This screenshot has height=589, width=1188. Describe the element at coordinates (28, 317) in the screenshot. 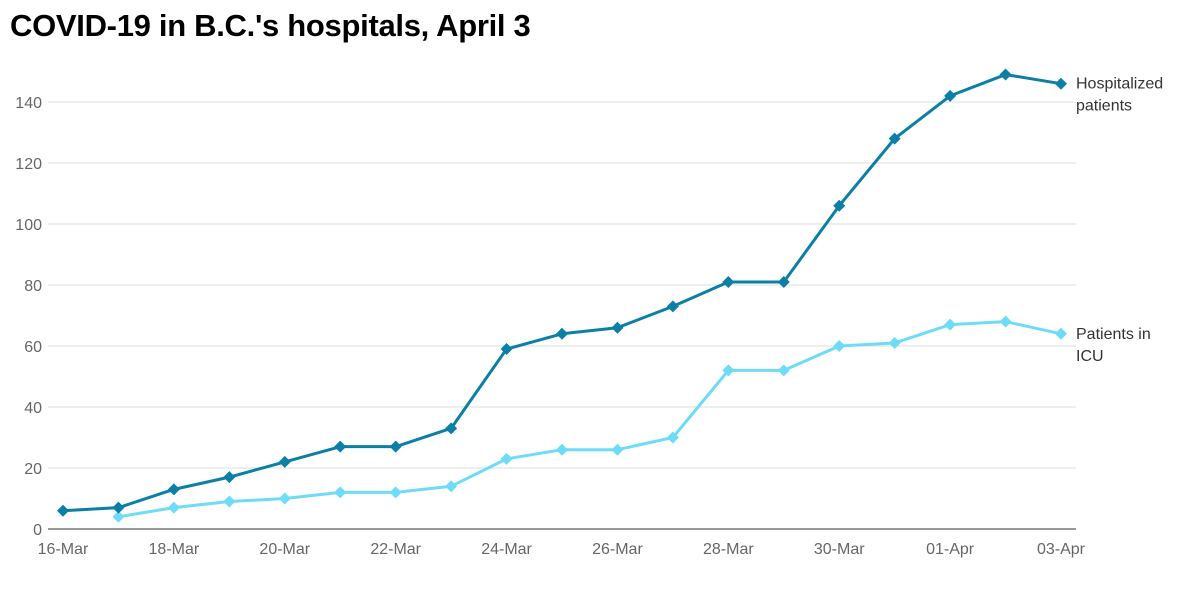

I see `y-axis-labels: 0 20 40 60 80 100 120 140` at that location.